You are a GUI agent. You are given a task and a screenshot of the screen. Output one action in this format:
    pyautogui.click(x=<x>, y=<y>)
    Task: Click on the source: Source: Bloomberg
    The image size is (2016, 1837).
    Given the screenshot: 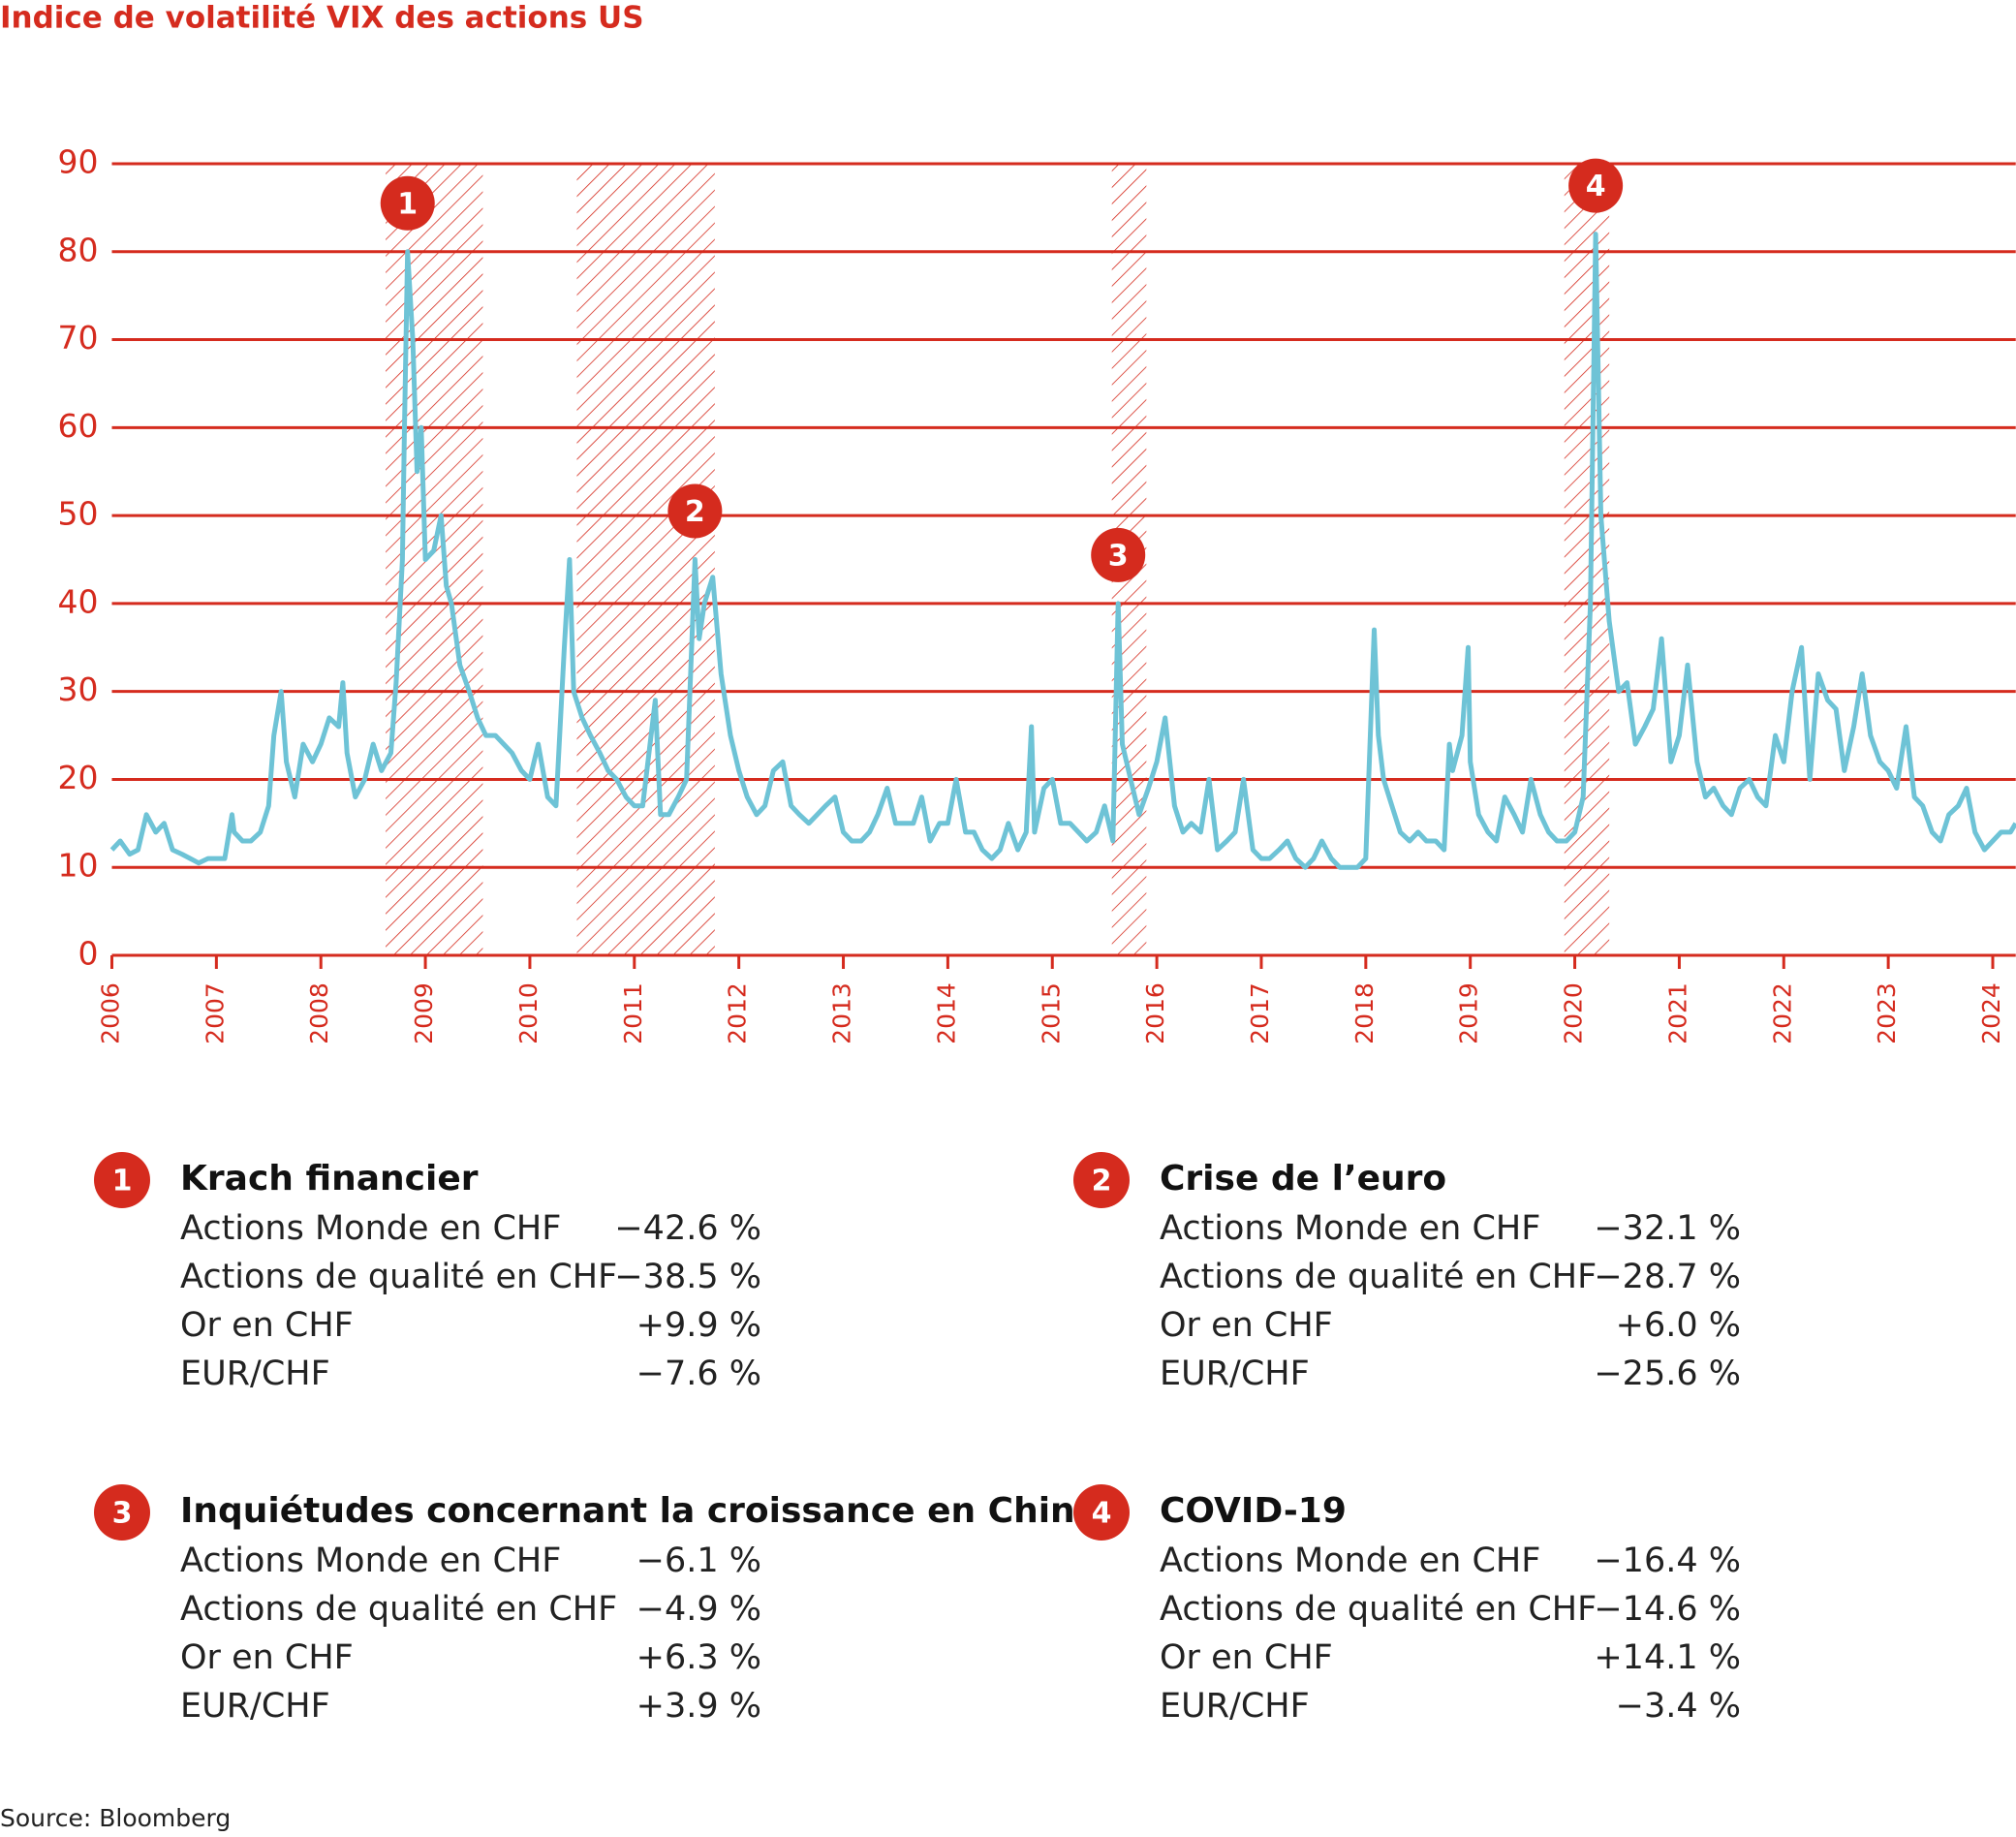 What is the action you would take?
    pyautogui.click(x=115, y=1818)
    